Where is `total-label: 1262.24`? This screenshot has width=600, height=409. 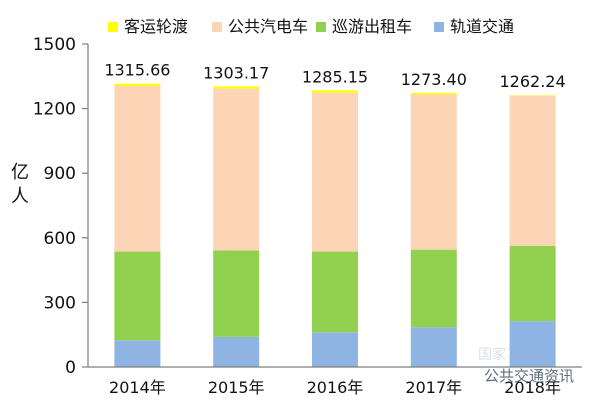
total-label: 1262.24 is located at coordinates (533, 81).